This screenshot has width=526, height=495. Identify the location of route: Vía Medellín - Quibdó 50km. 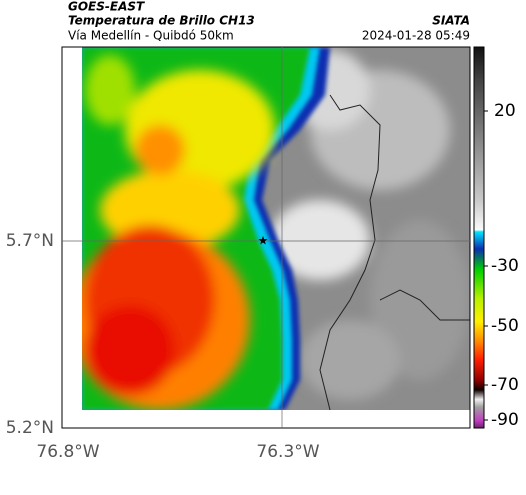
(151, 36).